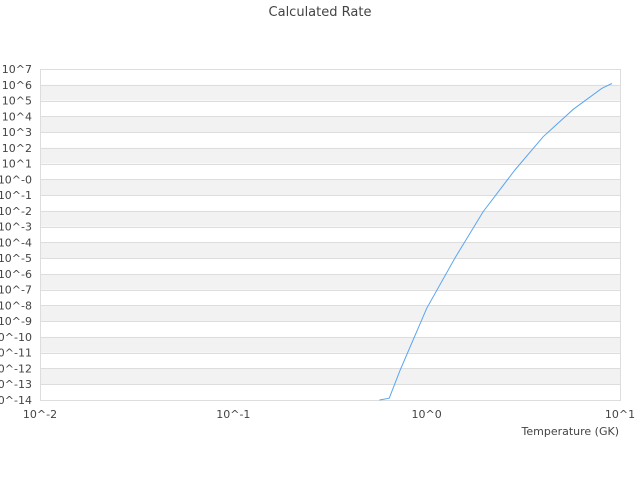 Image resolution: width=640 pixels, height=480 pixels. I want to click on y-tick-label: 10^-5, so click(16, 258).